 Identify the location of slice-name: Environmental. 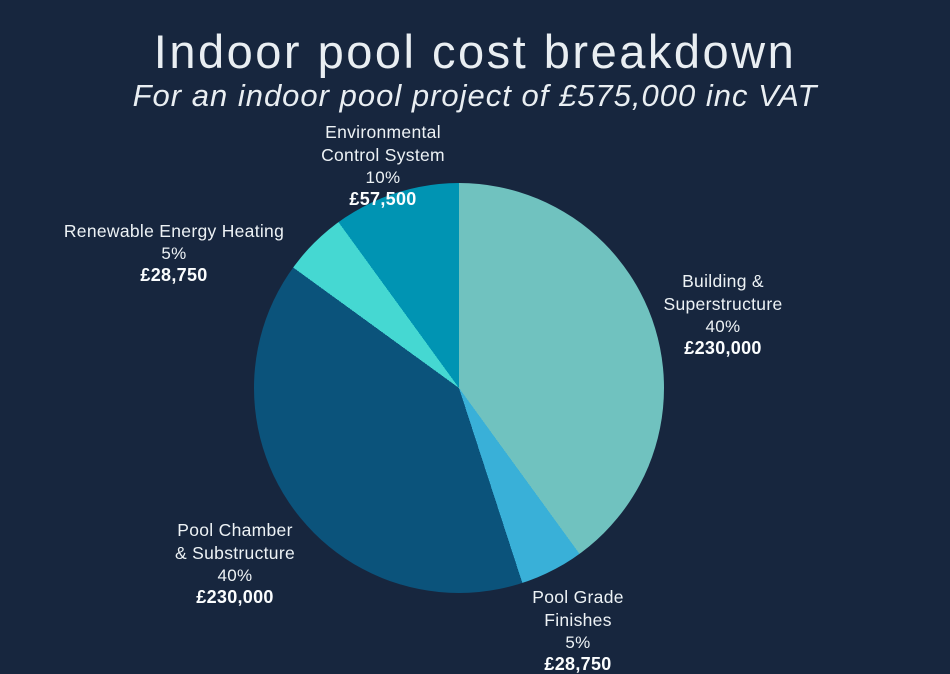
(383, 132).